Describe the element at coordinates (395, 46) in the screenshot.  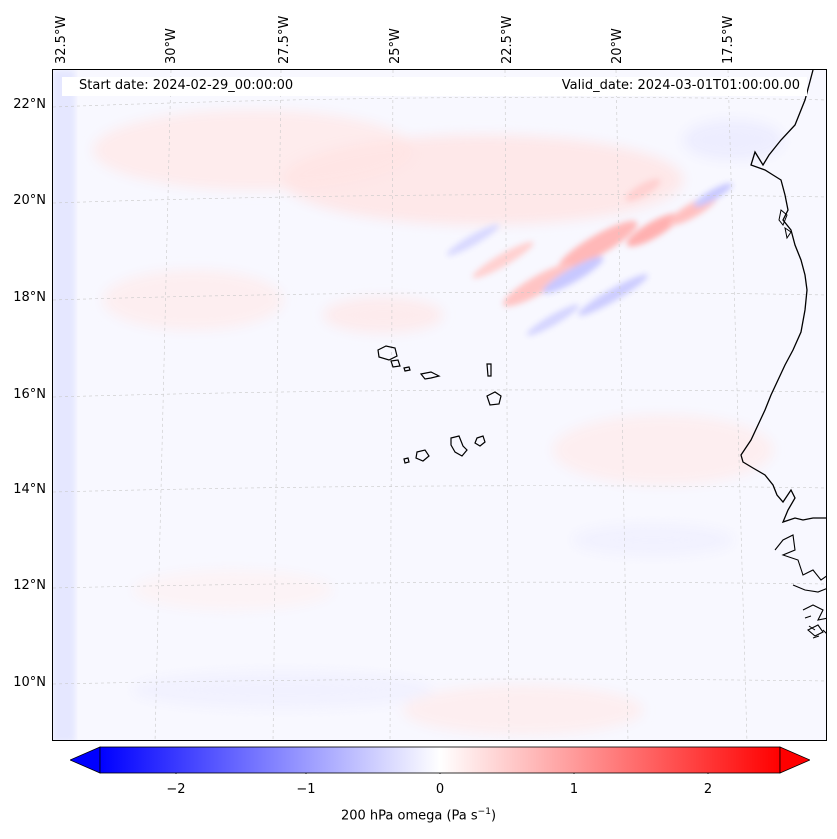
I see `lon-label-25w: 25°W` at that location.